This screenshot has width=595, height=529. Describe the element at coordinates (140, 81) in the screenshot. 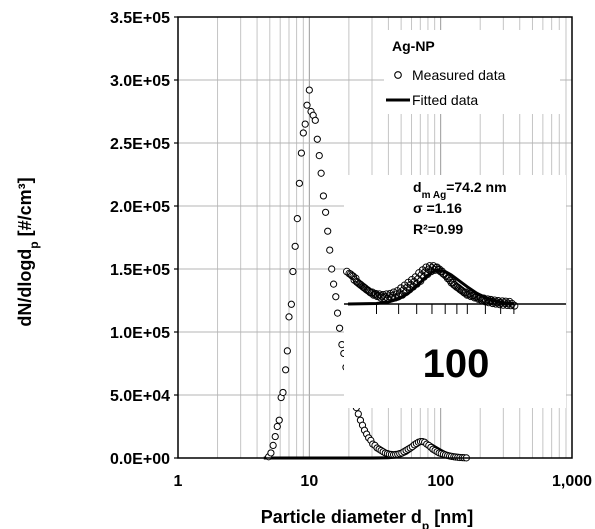

I see `y-tick-label: 3.0E+05` at that location.